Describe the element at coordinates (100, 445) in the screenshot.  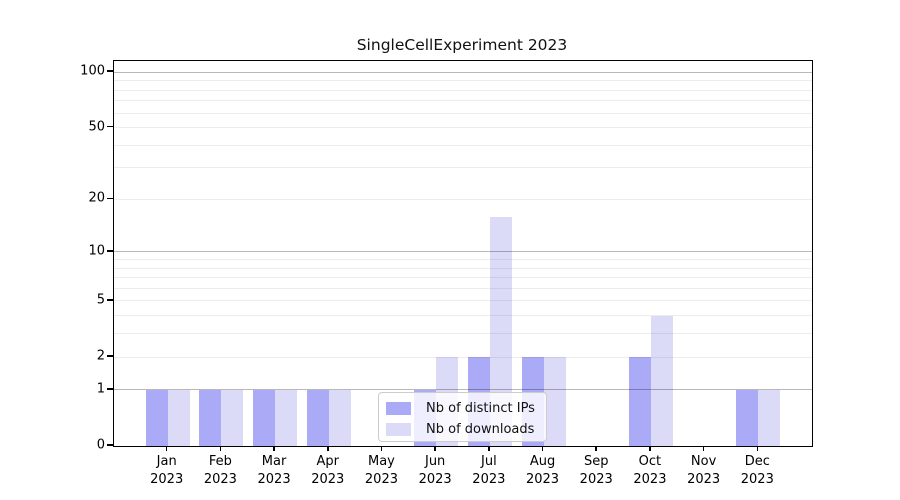
I see `y-tick-label: 0` at that location.